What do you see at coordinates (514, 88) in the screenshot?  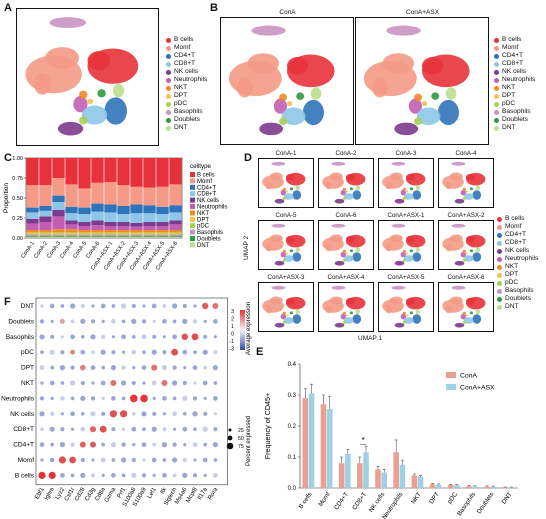 I see `legend-item: NKT` at bounding box center [514, 88].